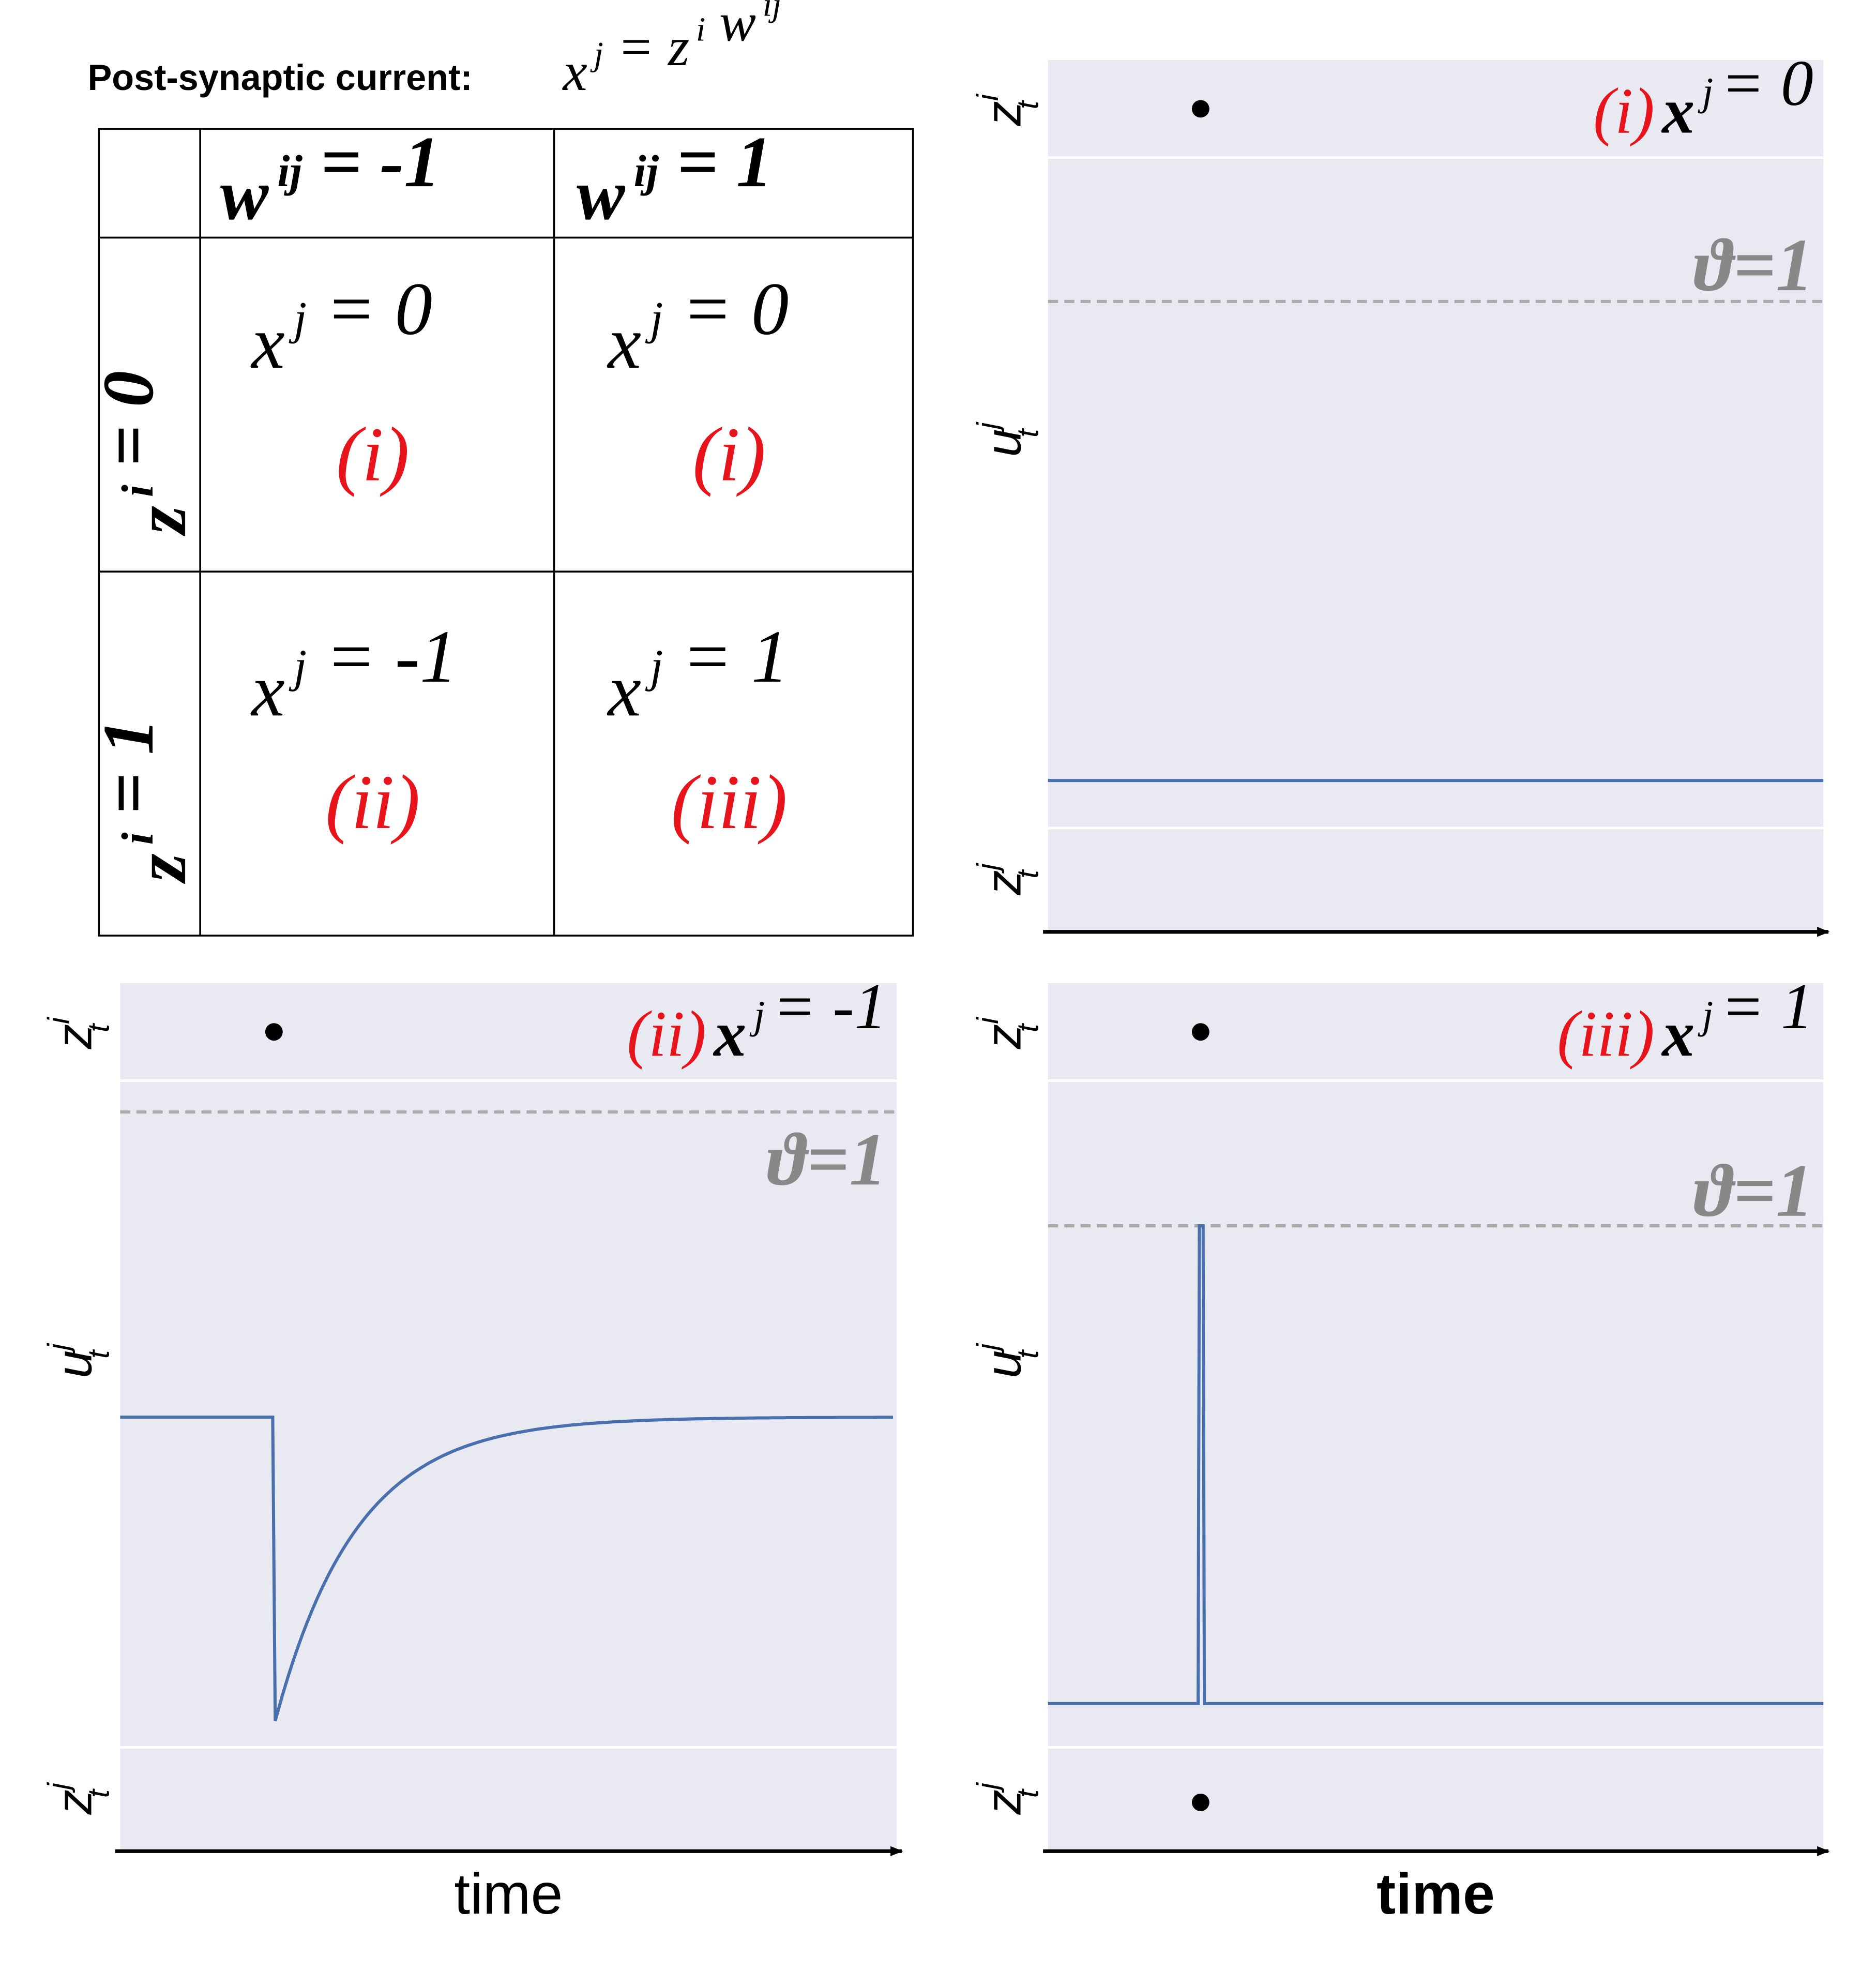 This screenshot has height=1970, width=1876. I want to click on panel-case: (iii), so click(1606, 1034).